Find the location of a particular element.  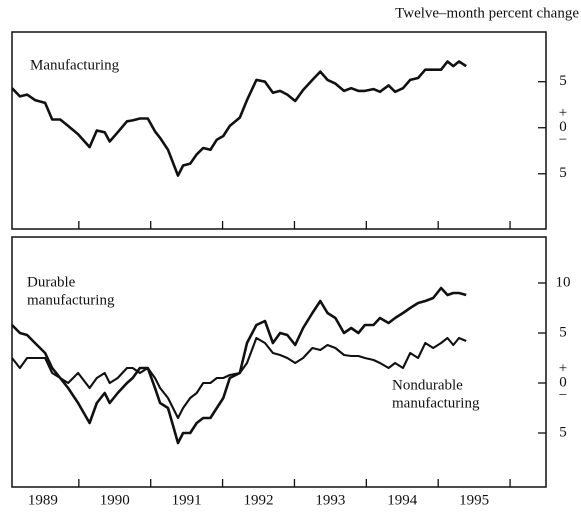

x-tick-label: 1989 is located at coordinates (43, 500).